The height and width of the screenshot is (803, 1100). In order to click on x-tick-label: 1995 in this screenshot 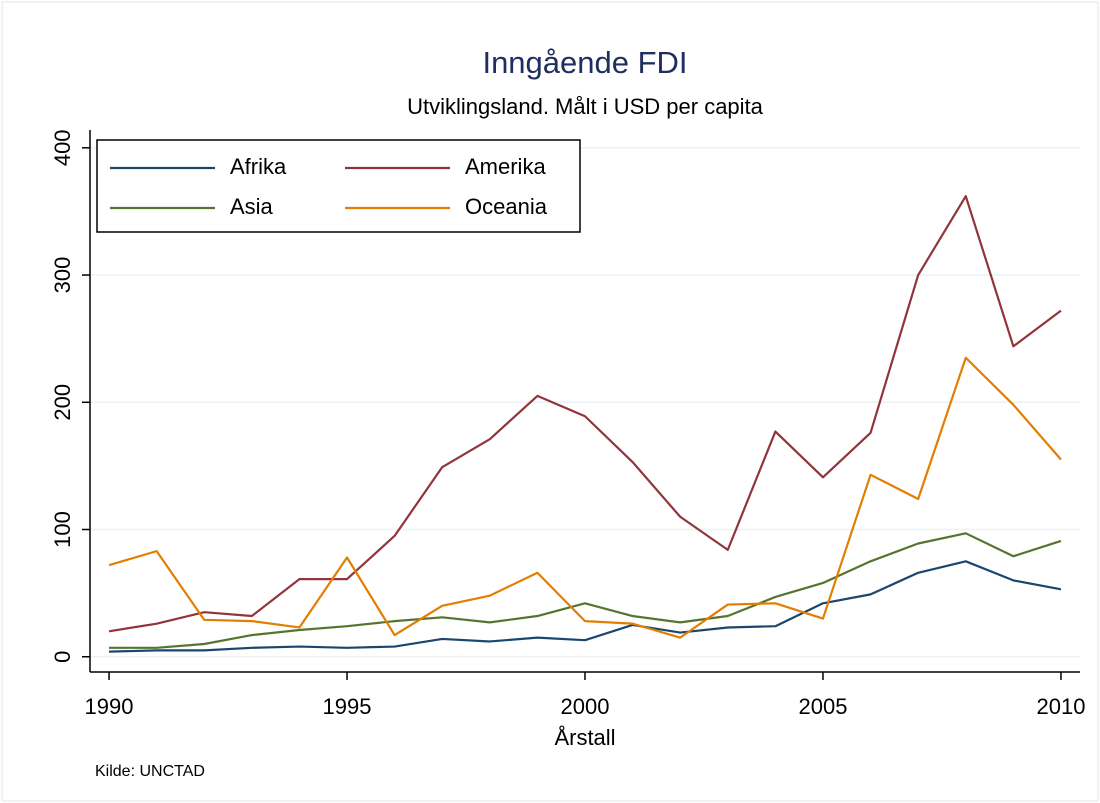, I will do `click(347, 706)`.